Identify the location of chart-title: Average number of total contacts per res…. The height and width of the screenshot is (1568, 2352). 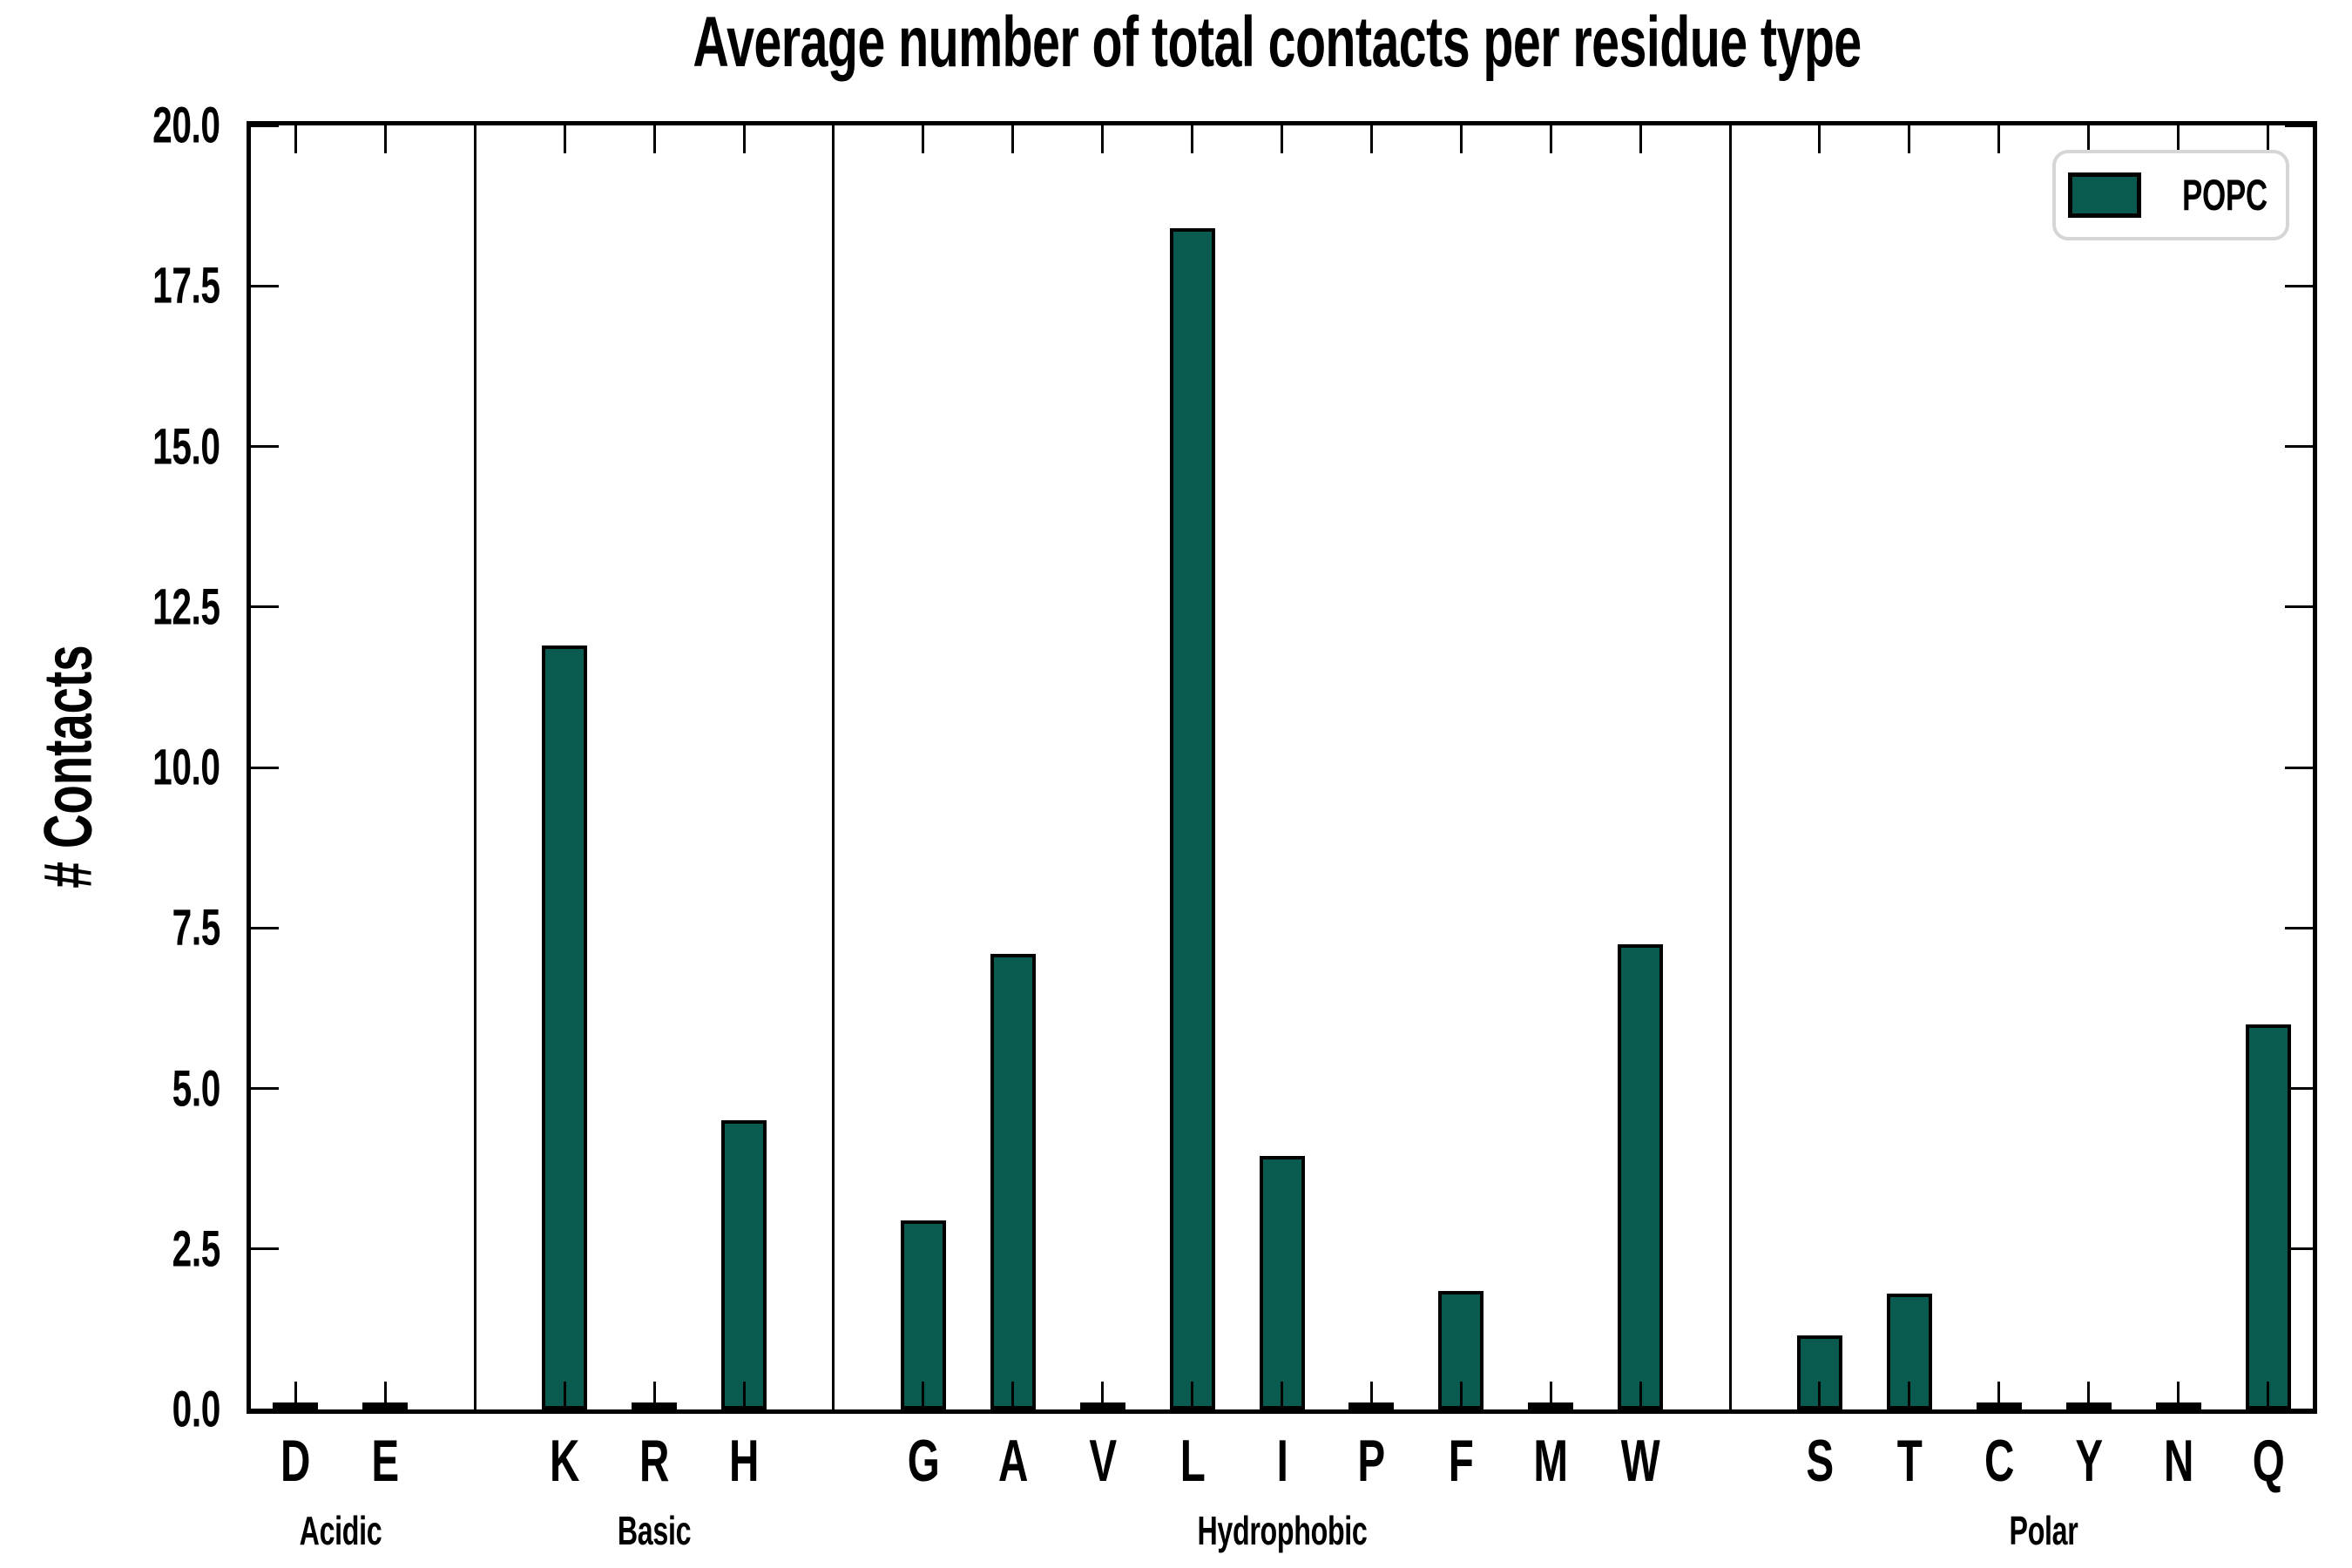
(1277, 43).